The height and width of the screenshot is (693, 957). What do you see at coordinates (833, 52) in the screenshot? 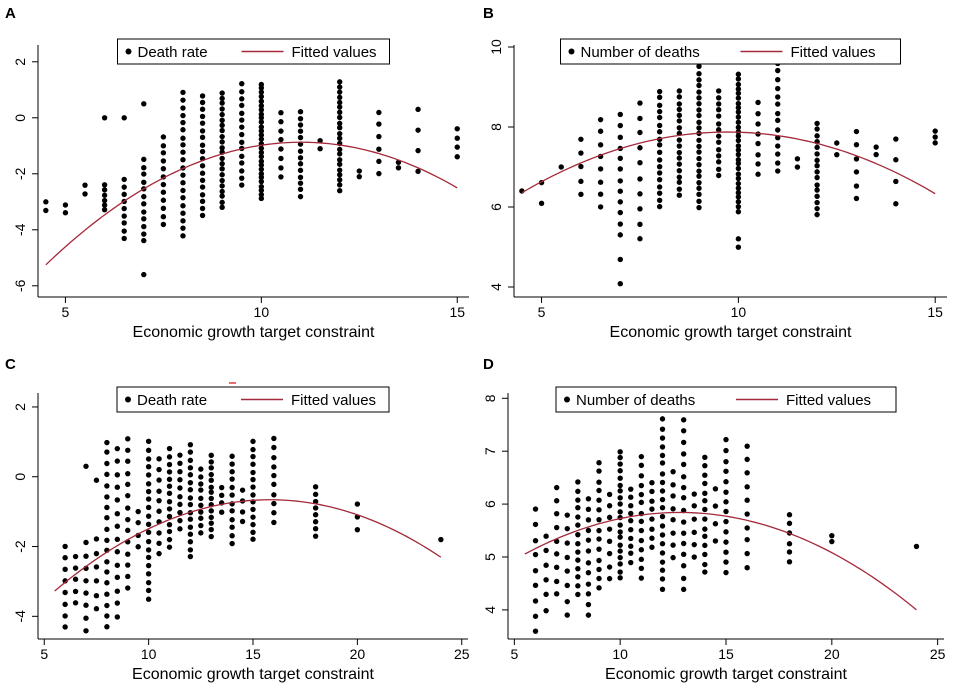
I see `legend-label-fit: Fitted values` at bounding box center [833, 52].